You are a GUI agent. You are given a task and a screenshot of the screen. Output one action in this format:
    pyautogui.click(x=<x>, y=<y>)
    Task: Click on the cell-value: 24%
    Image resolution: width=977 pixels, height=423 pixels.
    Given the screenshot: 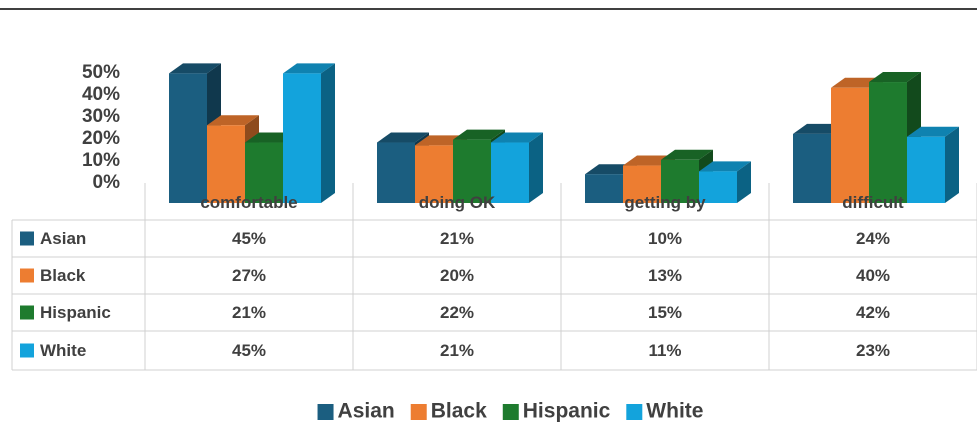 What is the action you would take?
    pyautogui.click(x=873, y=238)
    